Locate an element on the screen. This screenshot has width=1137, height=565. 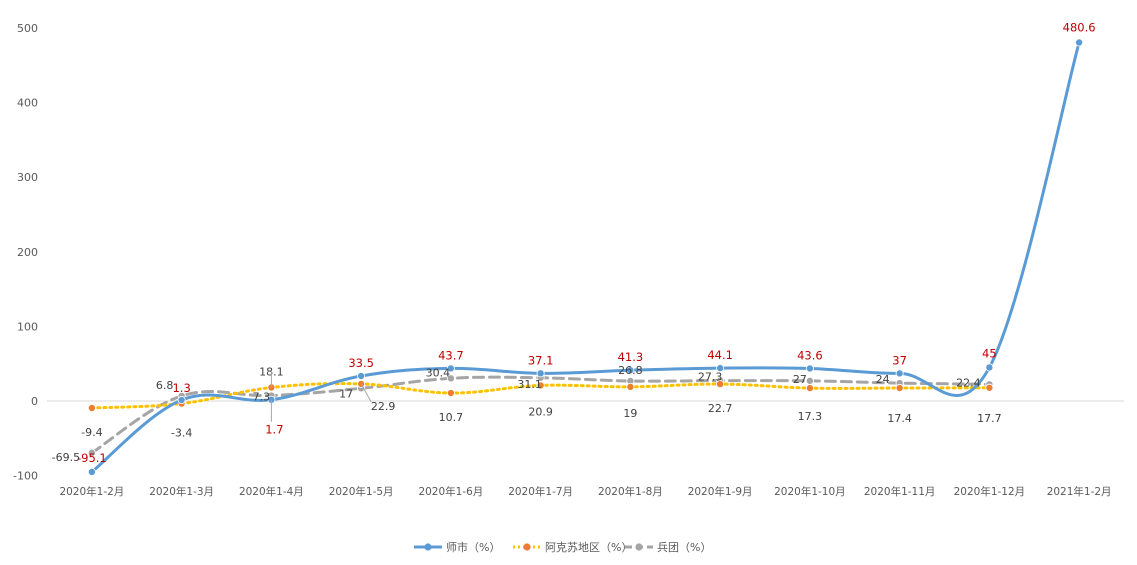
legend-item-shishi: 师市（%） is located at coordinates (457, 547).